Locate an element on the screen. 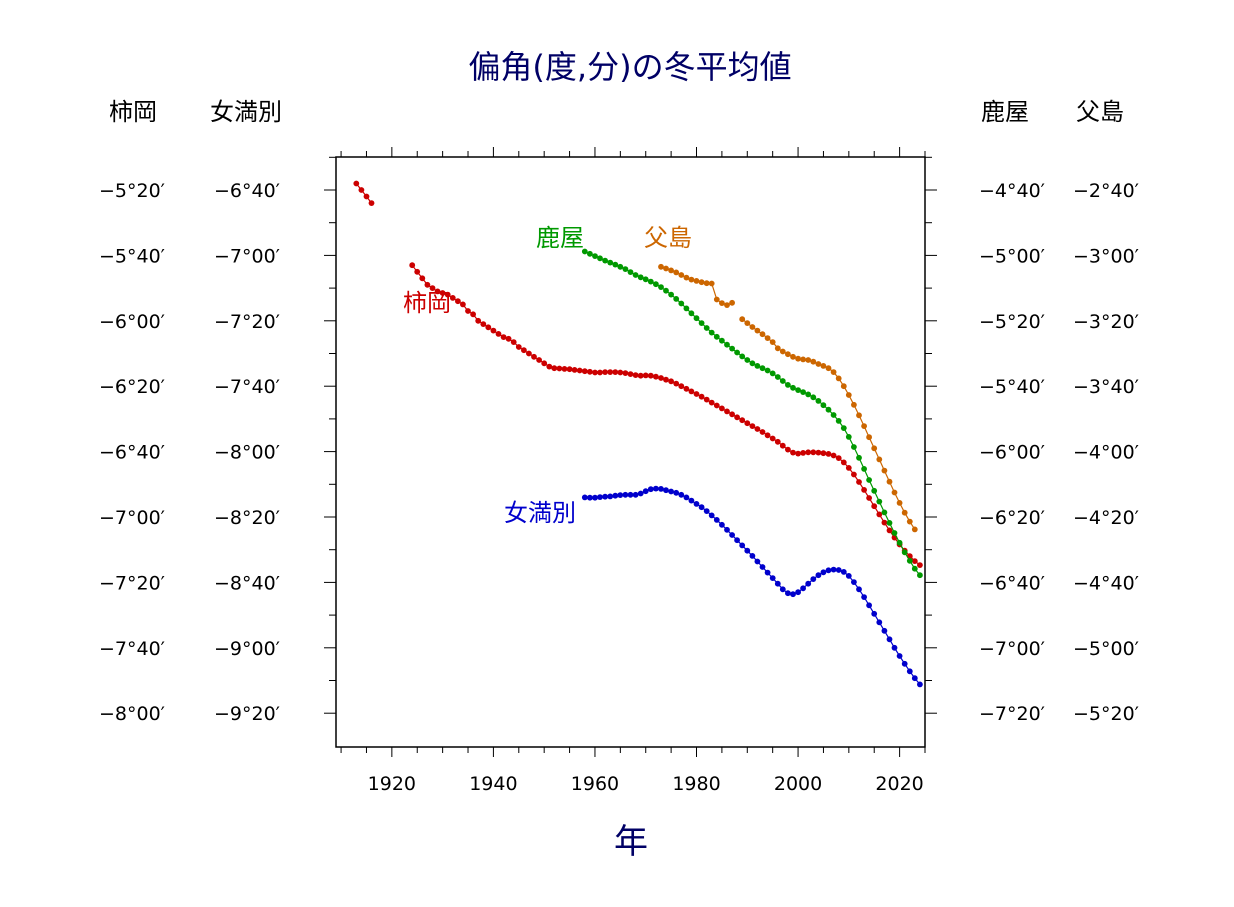 The width and height of the screenshot is (1234, 907). series-line is located at coordinates (752, 586).